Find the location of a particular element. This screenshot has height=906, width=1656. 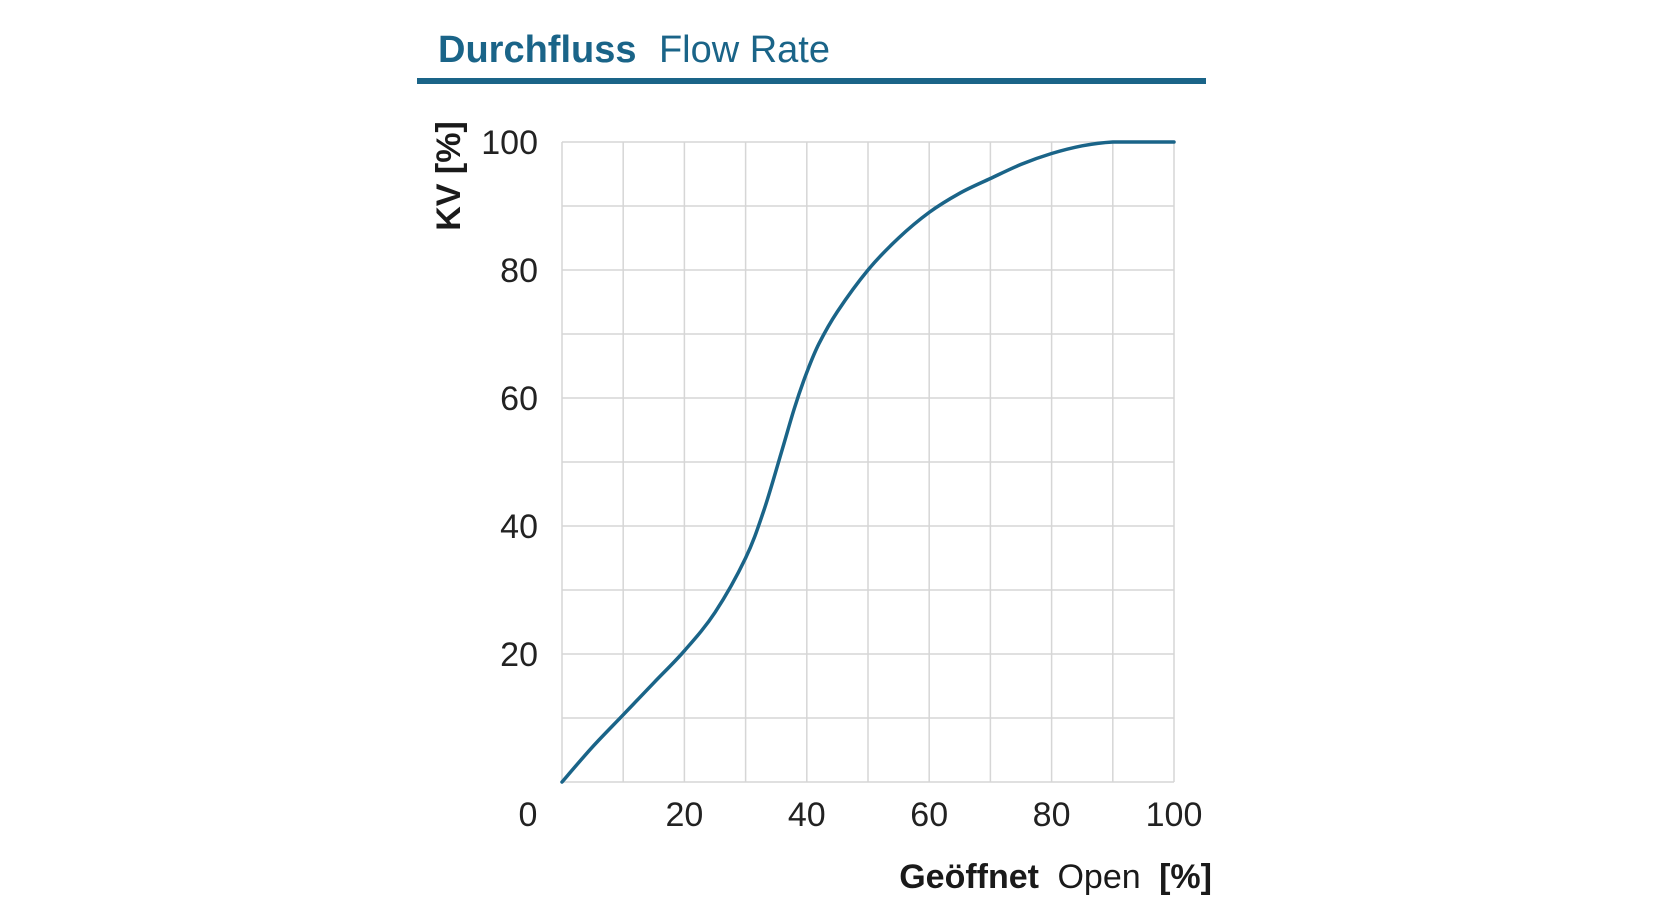

chart-subtitle: Flow Rate is located at coordinates (744, 50).